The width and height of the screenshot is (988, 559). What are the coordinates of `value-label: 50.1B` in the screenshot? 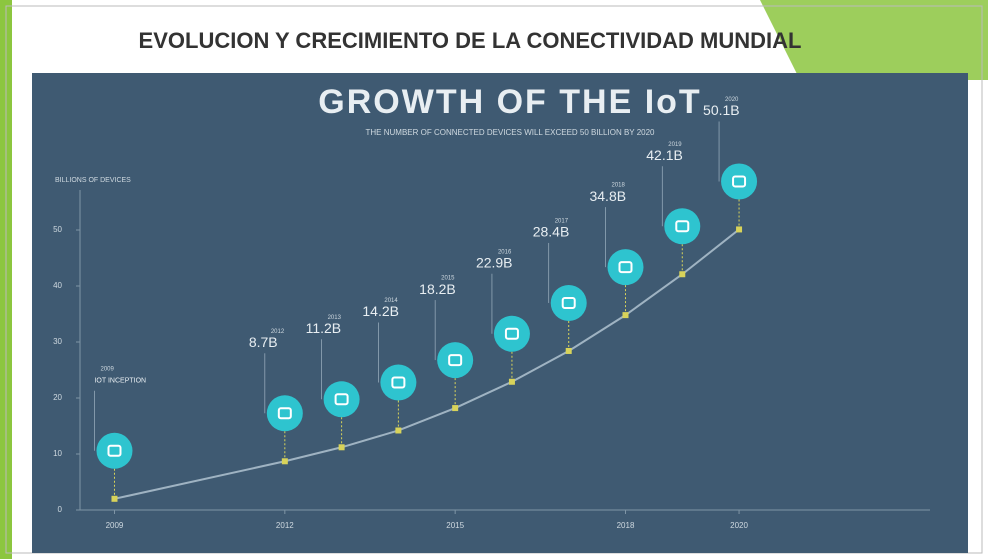 It's located at (721, 110).